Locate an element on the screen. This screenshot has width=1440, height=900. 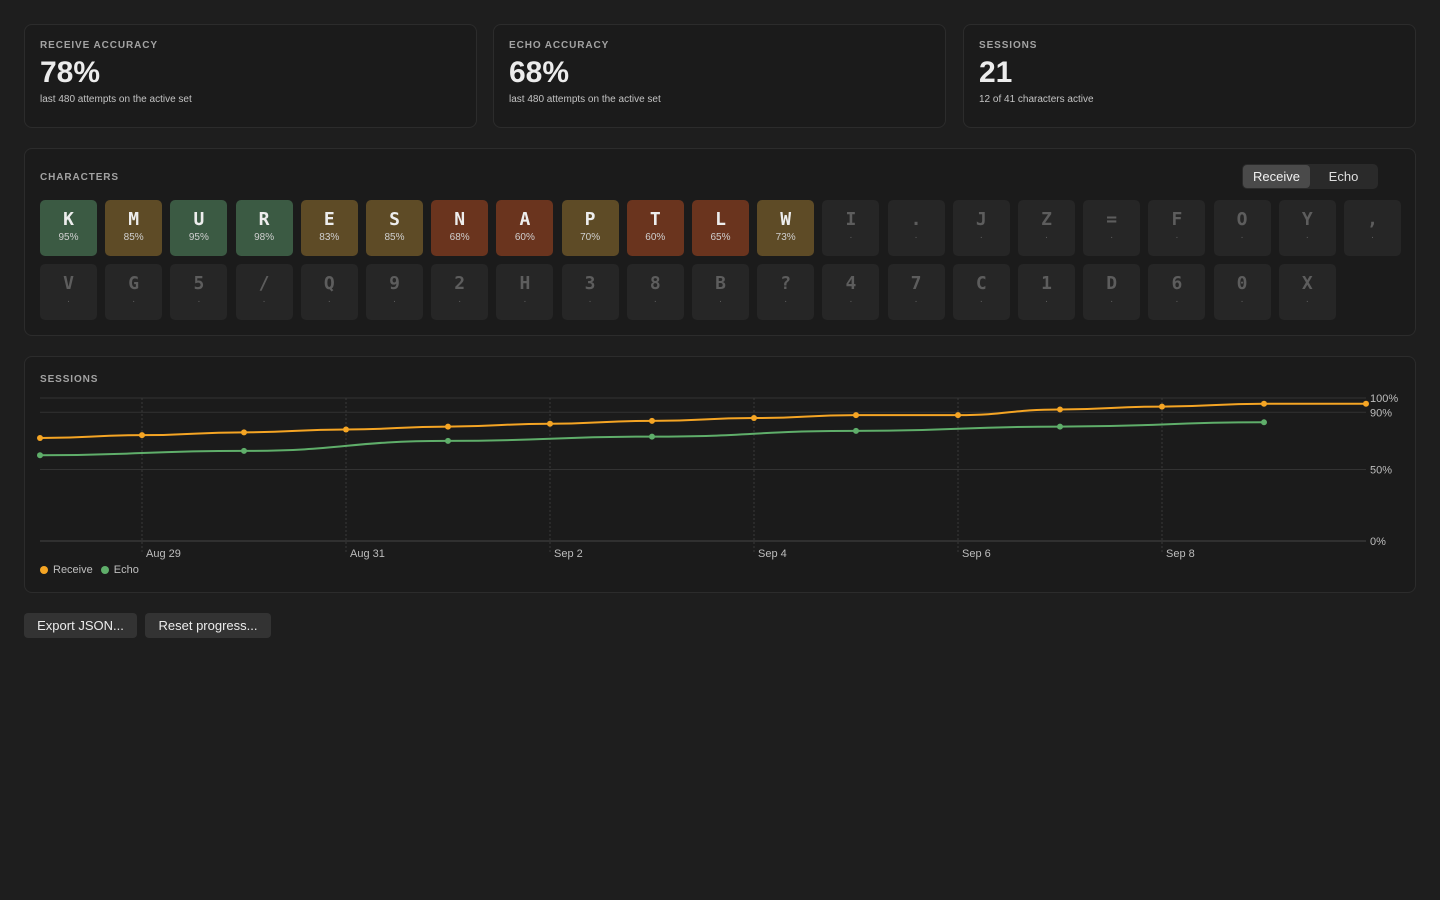
char-tile: Z · is located at coordinates (1046, 228).